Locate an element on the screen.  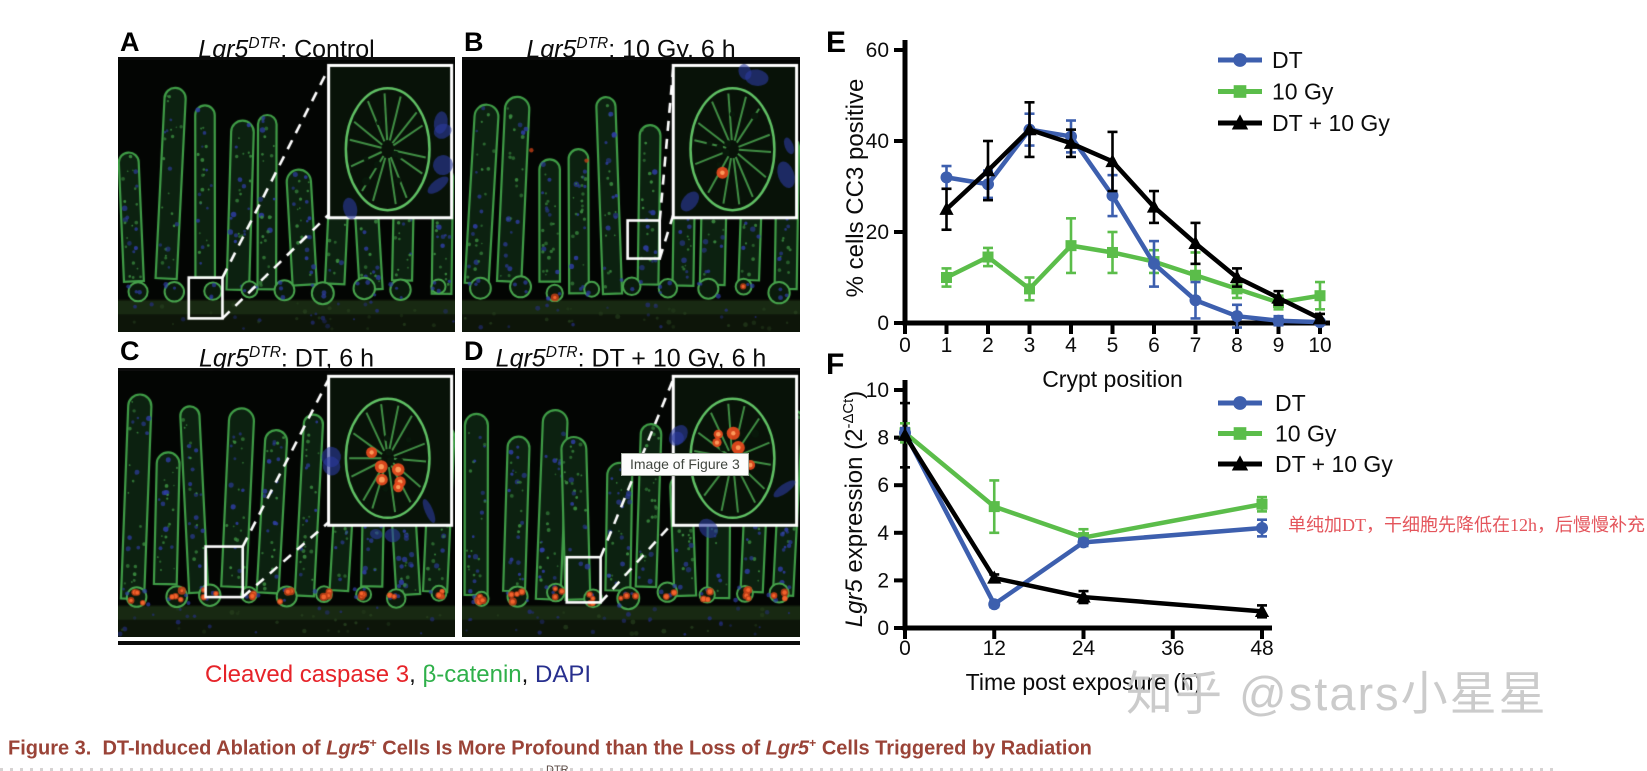
svg-text: 3 is located at coordinates (1030, 345).